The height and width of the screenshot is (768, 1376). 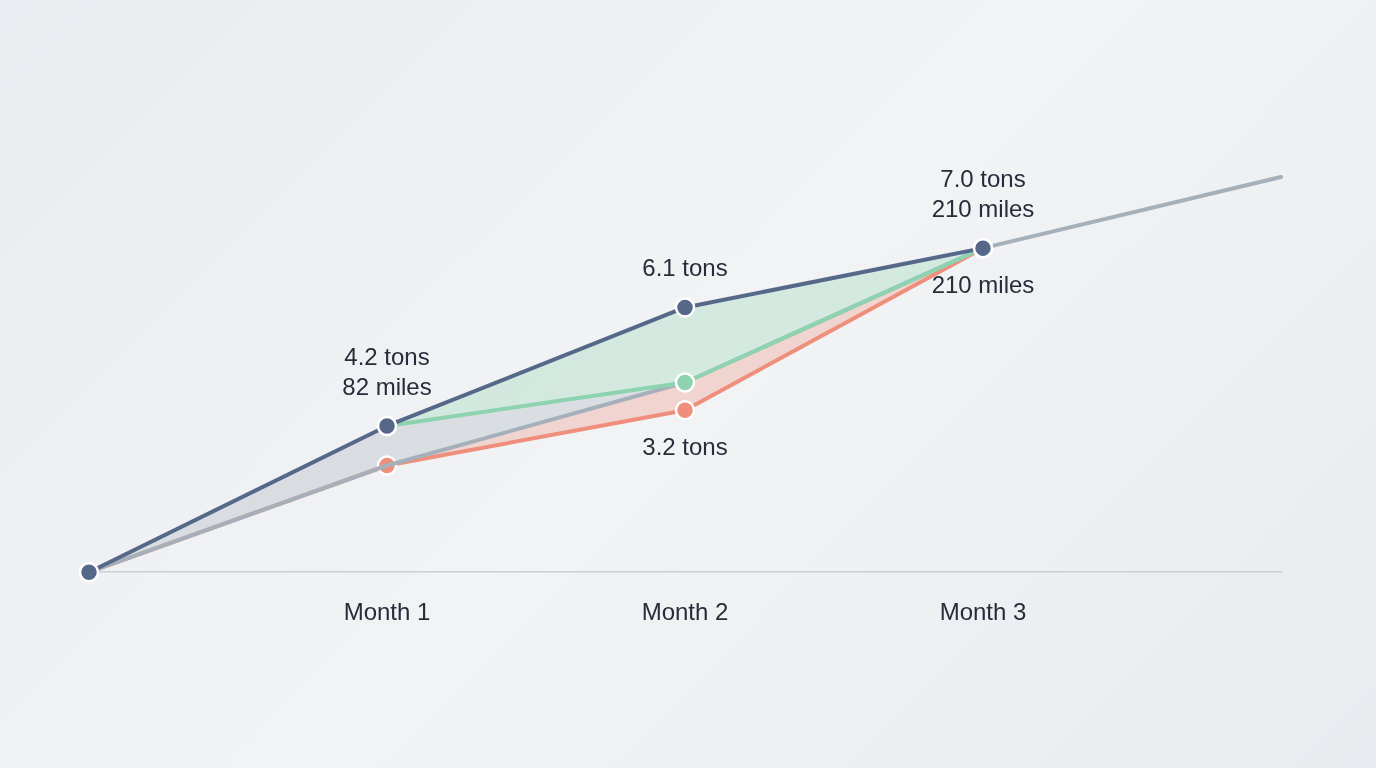 I want to click on annotation: 210 miles, so click(x=983, y=284).